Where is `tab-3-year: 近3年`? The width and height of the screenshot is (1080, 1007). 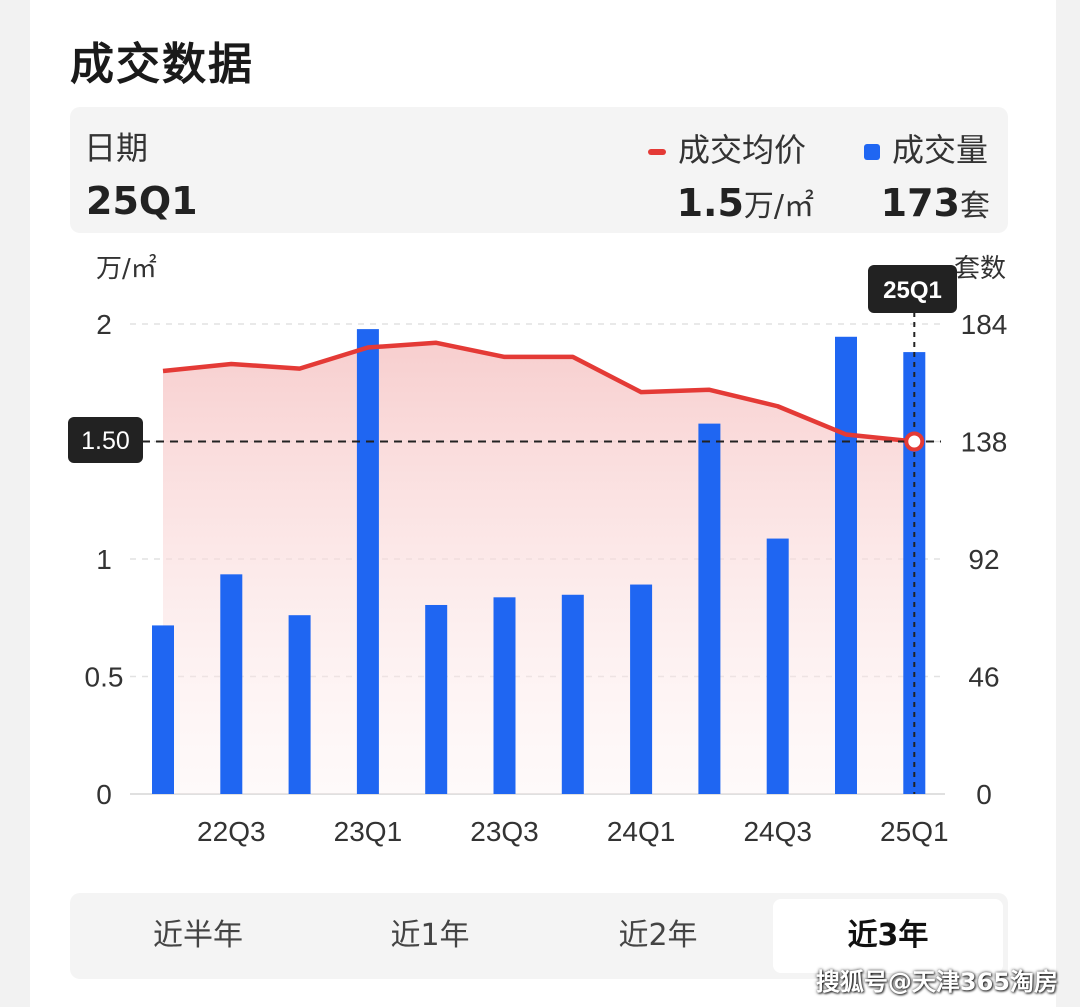 tab-3-year: 近3年 is located at coordinates (888, 936).